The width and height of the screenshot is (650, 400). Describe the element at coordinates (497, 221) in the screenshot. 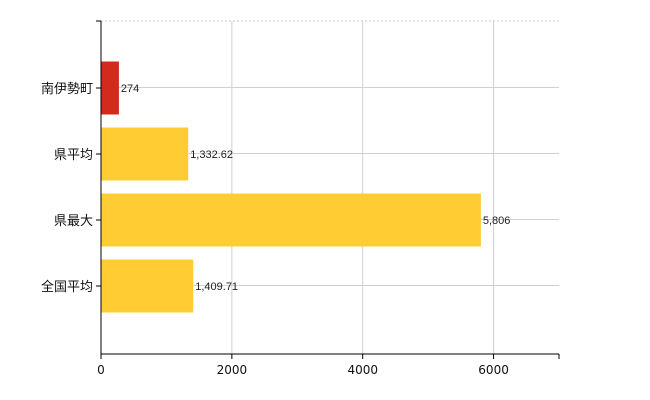

I see `data-label: 5,806` at that location.